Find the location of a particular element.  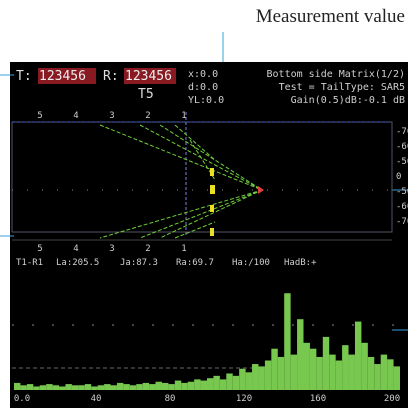

x-axis-label: 40 is located at coordinates (96, 399).